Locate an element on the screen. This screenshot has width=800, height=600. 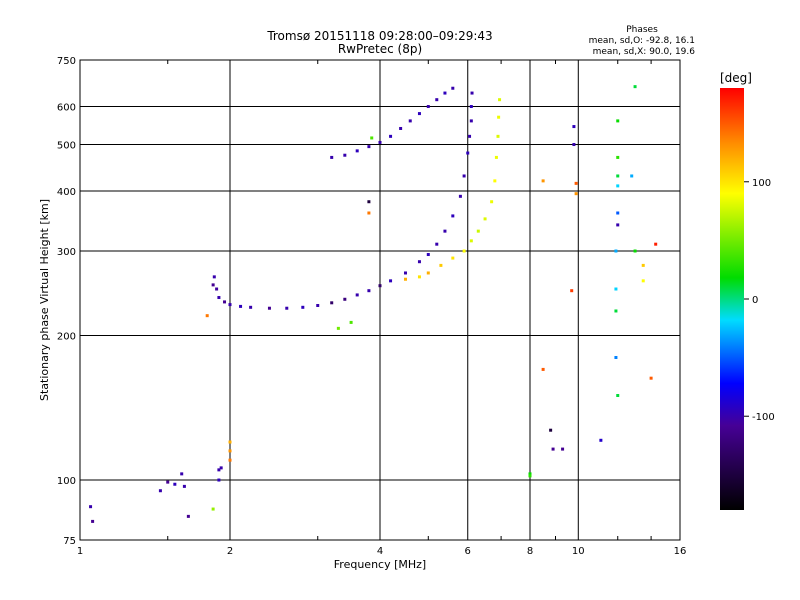
y-tick-label: 300 is located at coordinates (66, 252).